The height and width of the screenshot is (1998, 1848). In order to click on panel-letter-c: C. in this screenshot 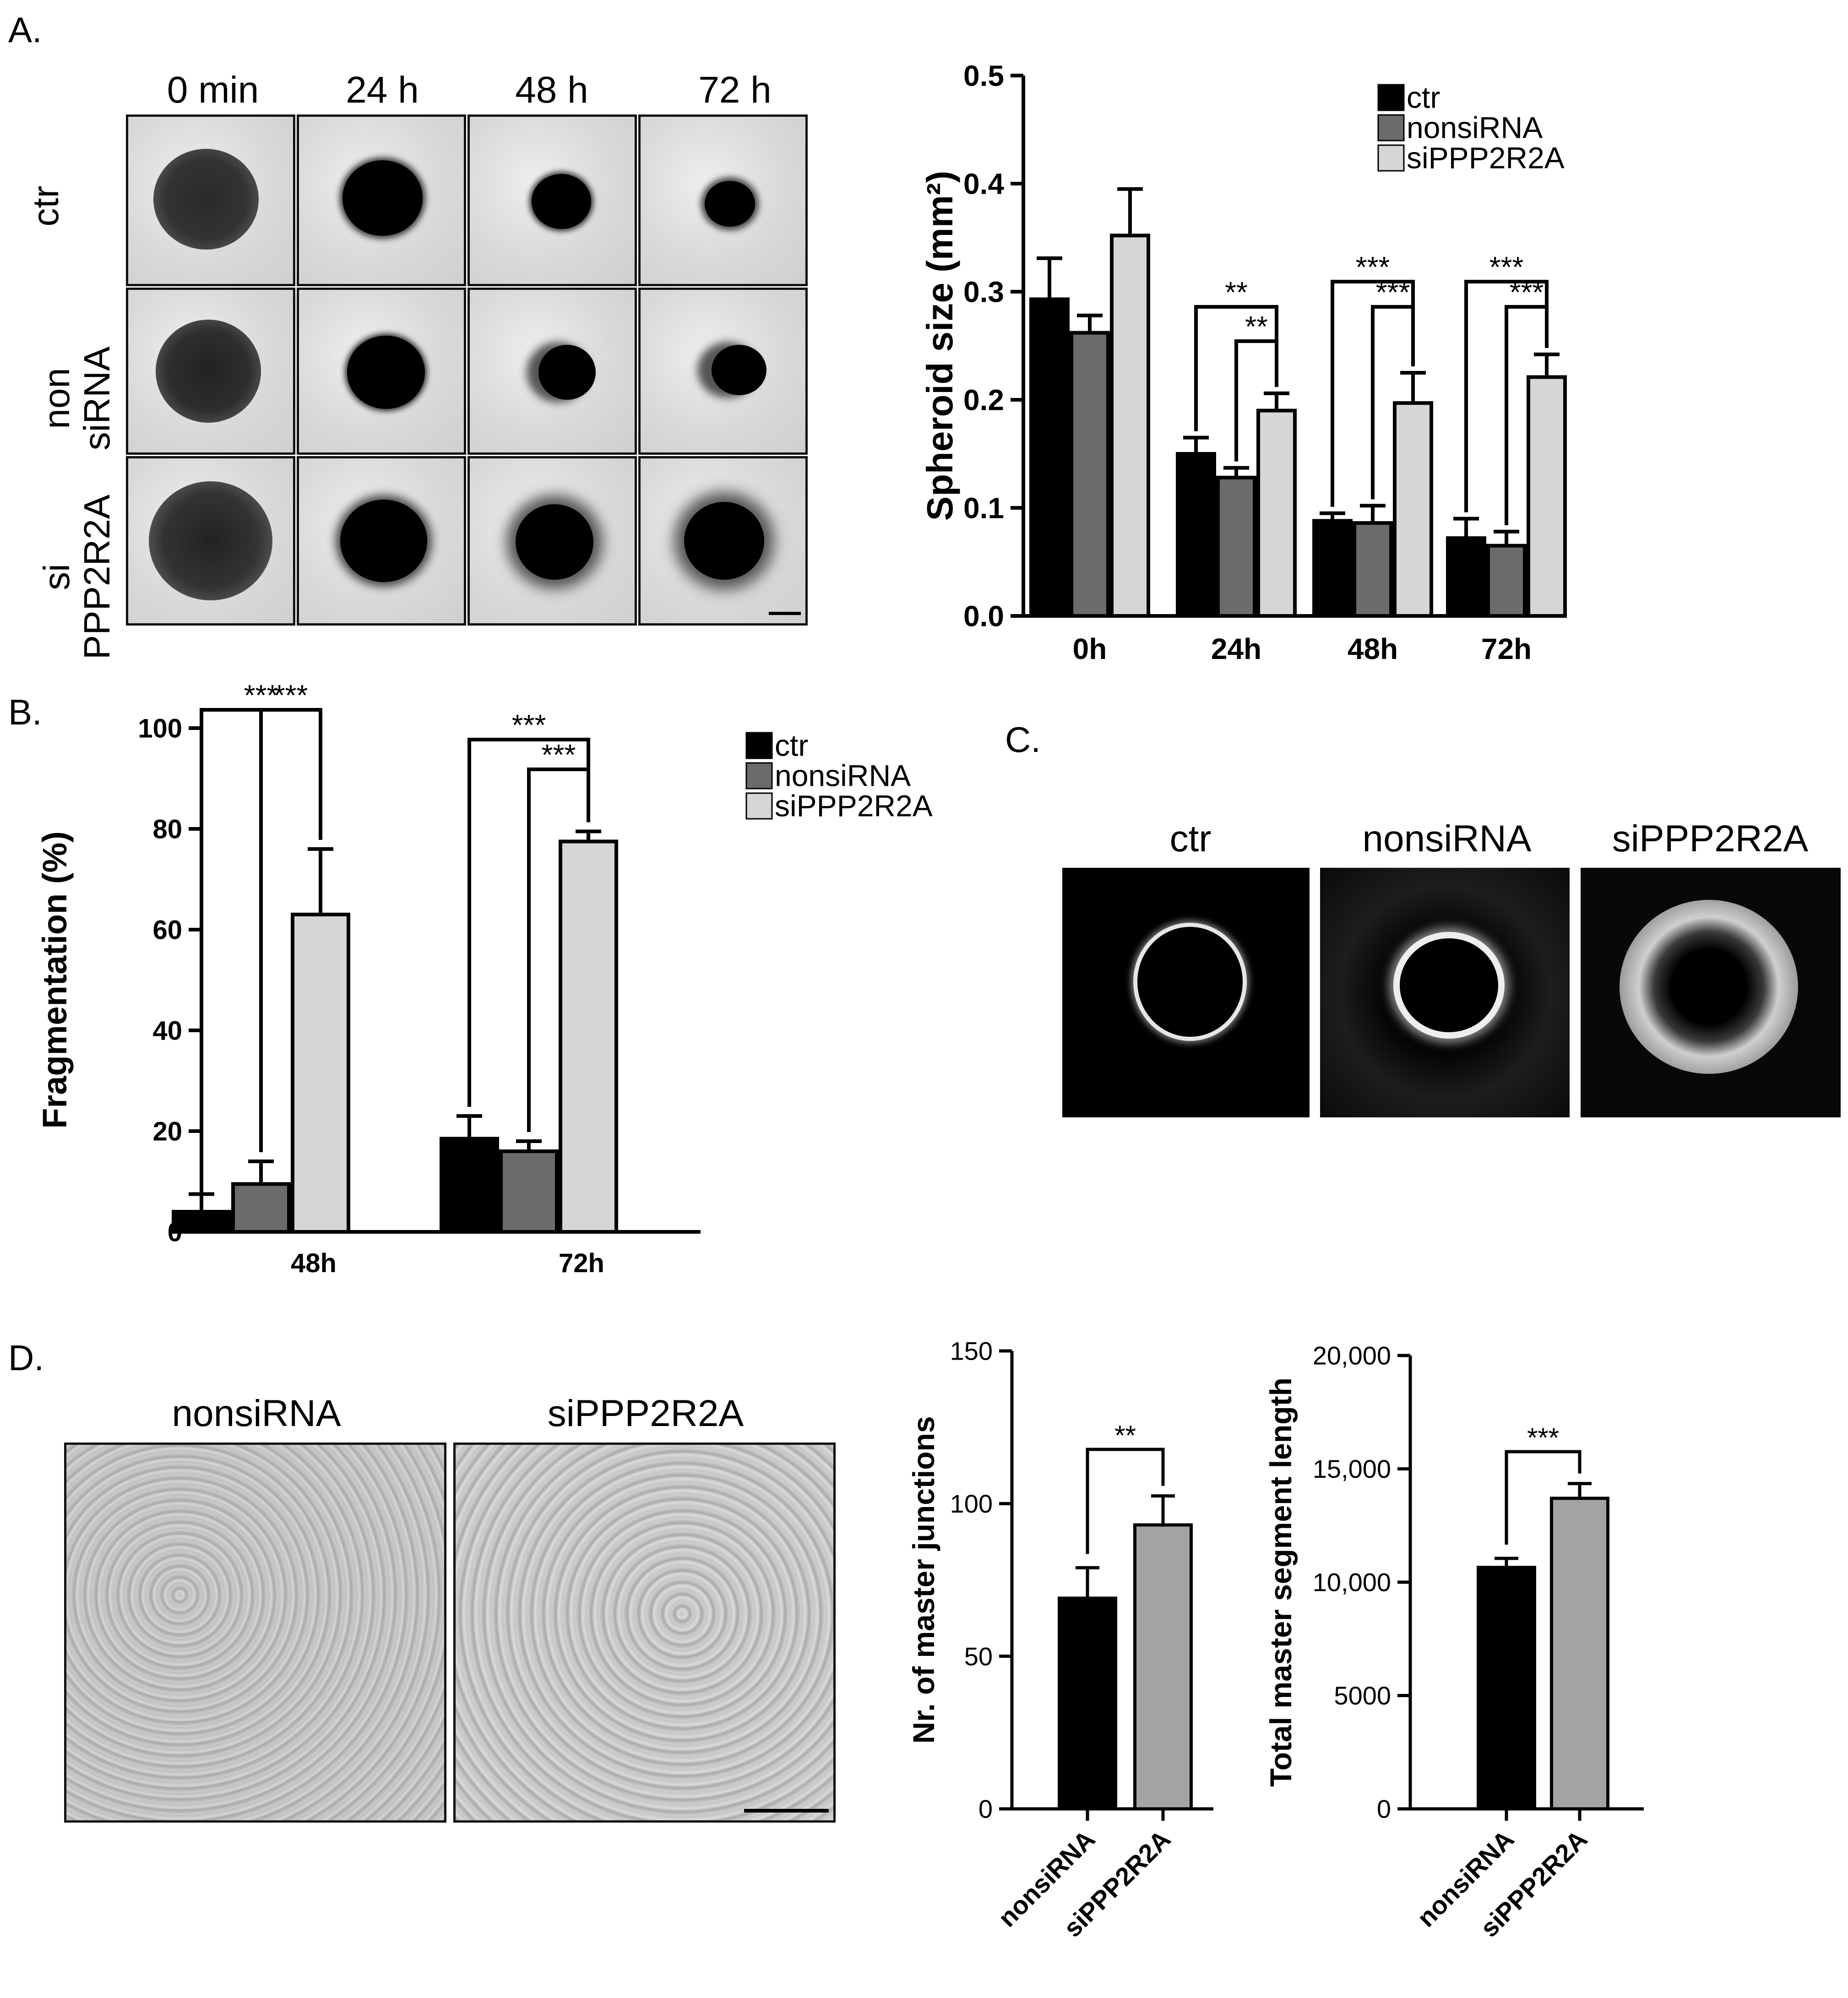, I will do `click(1023, 739)`.